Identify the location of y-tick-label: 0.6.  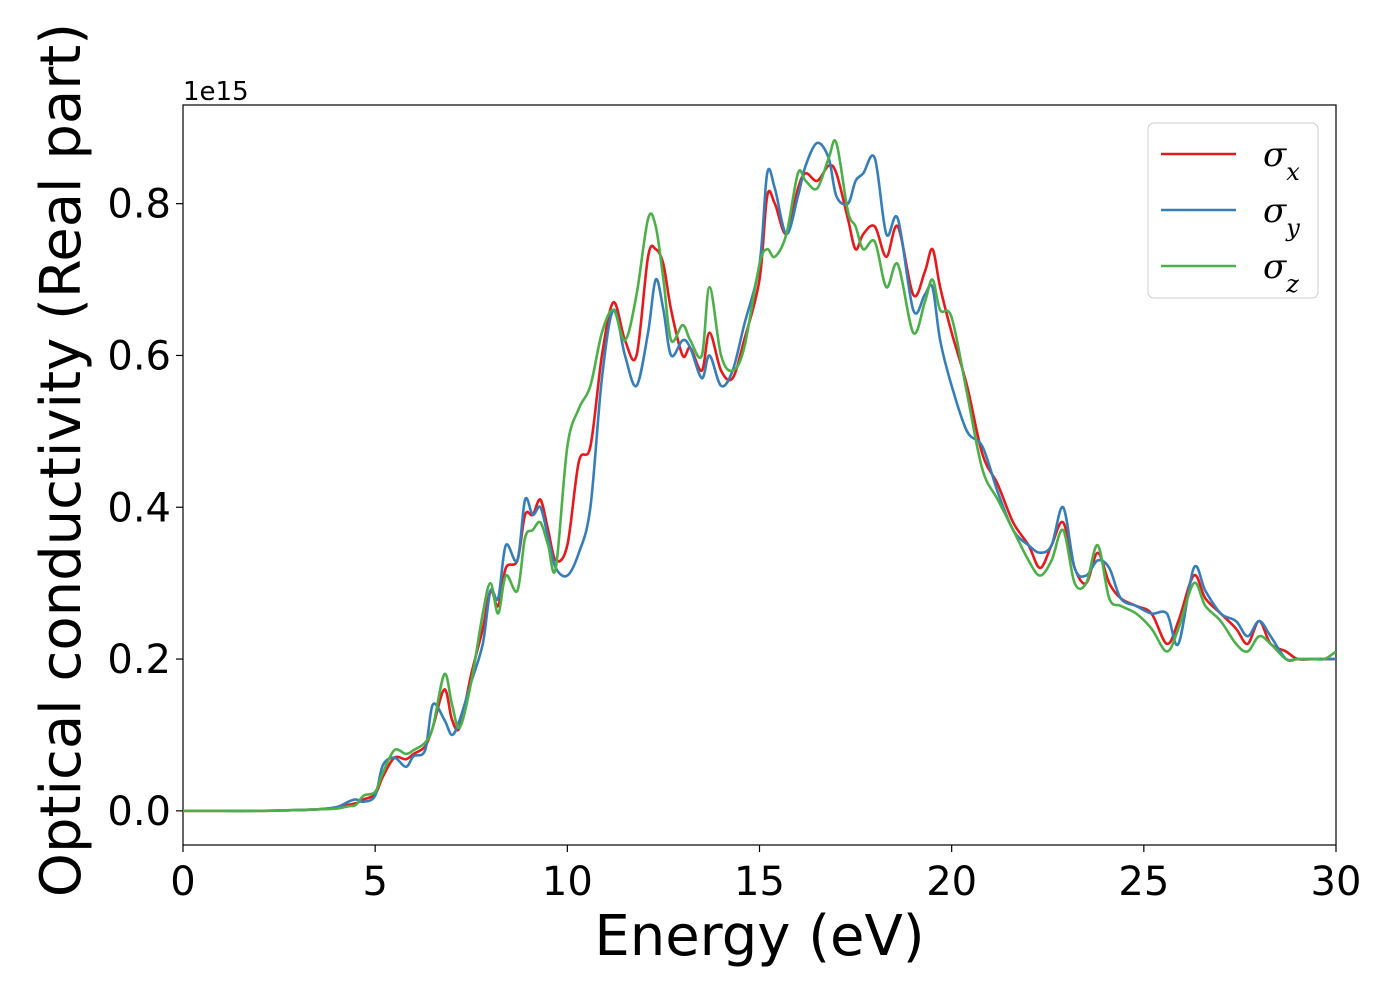
(139, 356).